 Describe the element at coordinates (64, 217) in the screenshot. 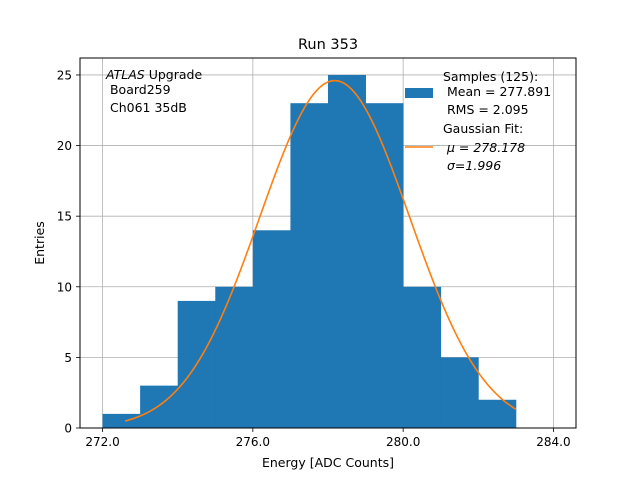

I see `y-tick-label: 15` at that location.